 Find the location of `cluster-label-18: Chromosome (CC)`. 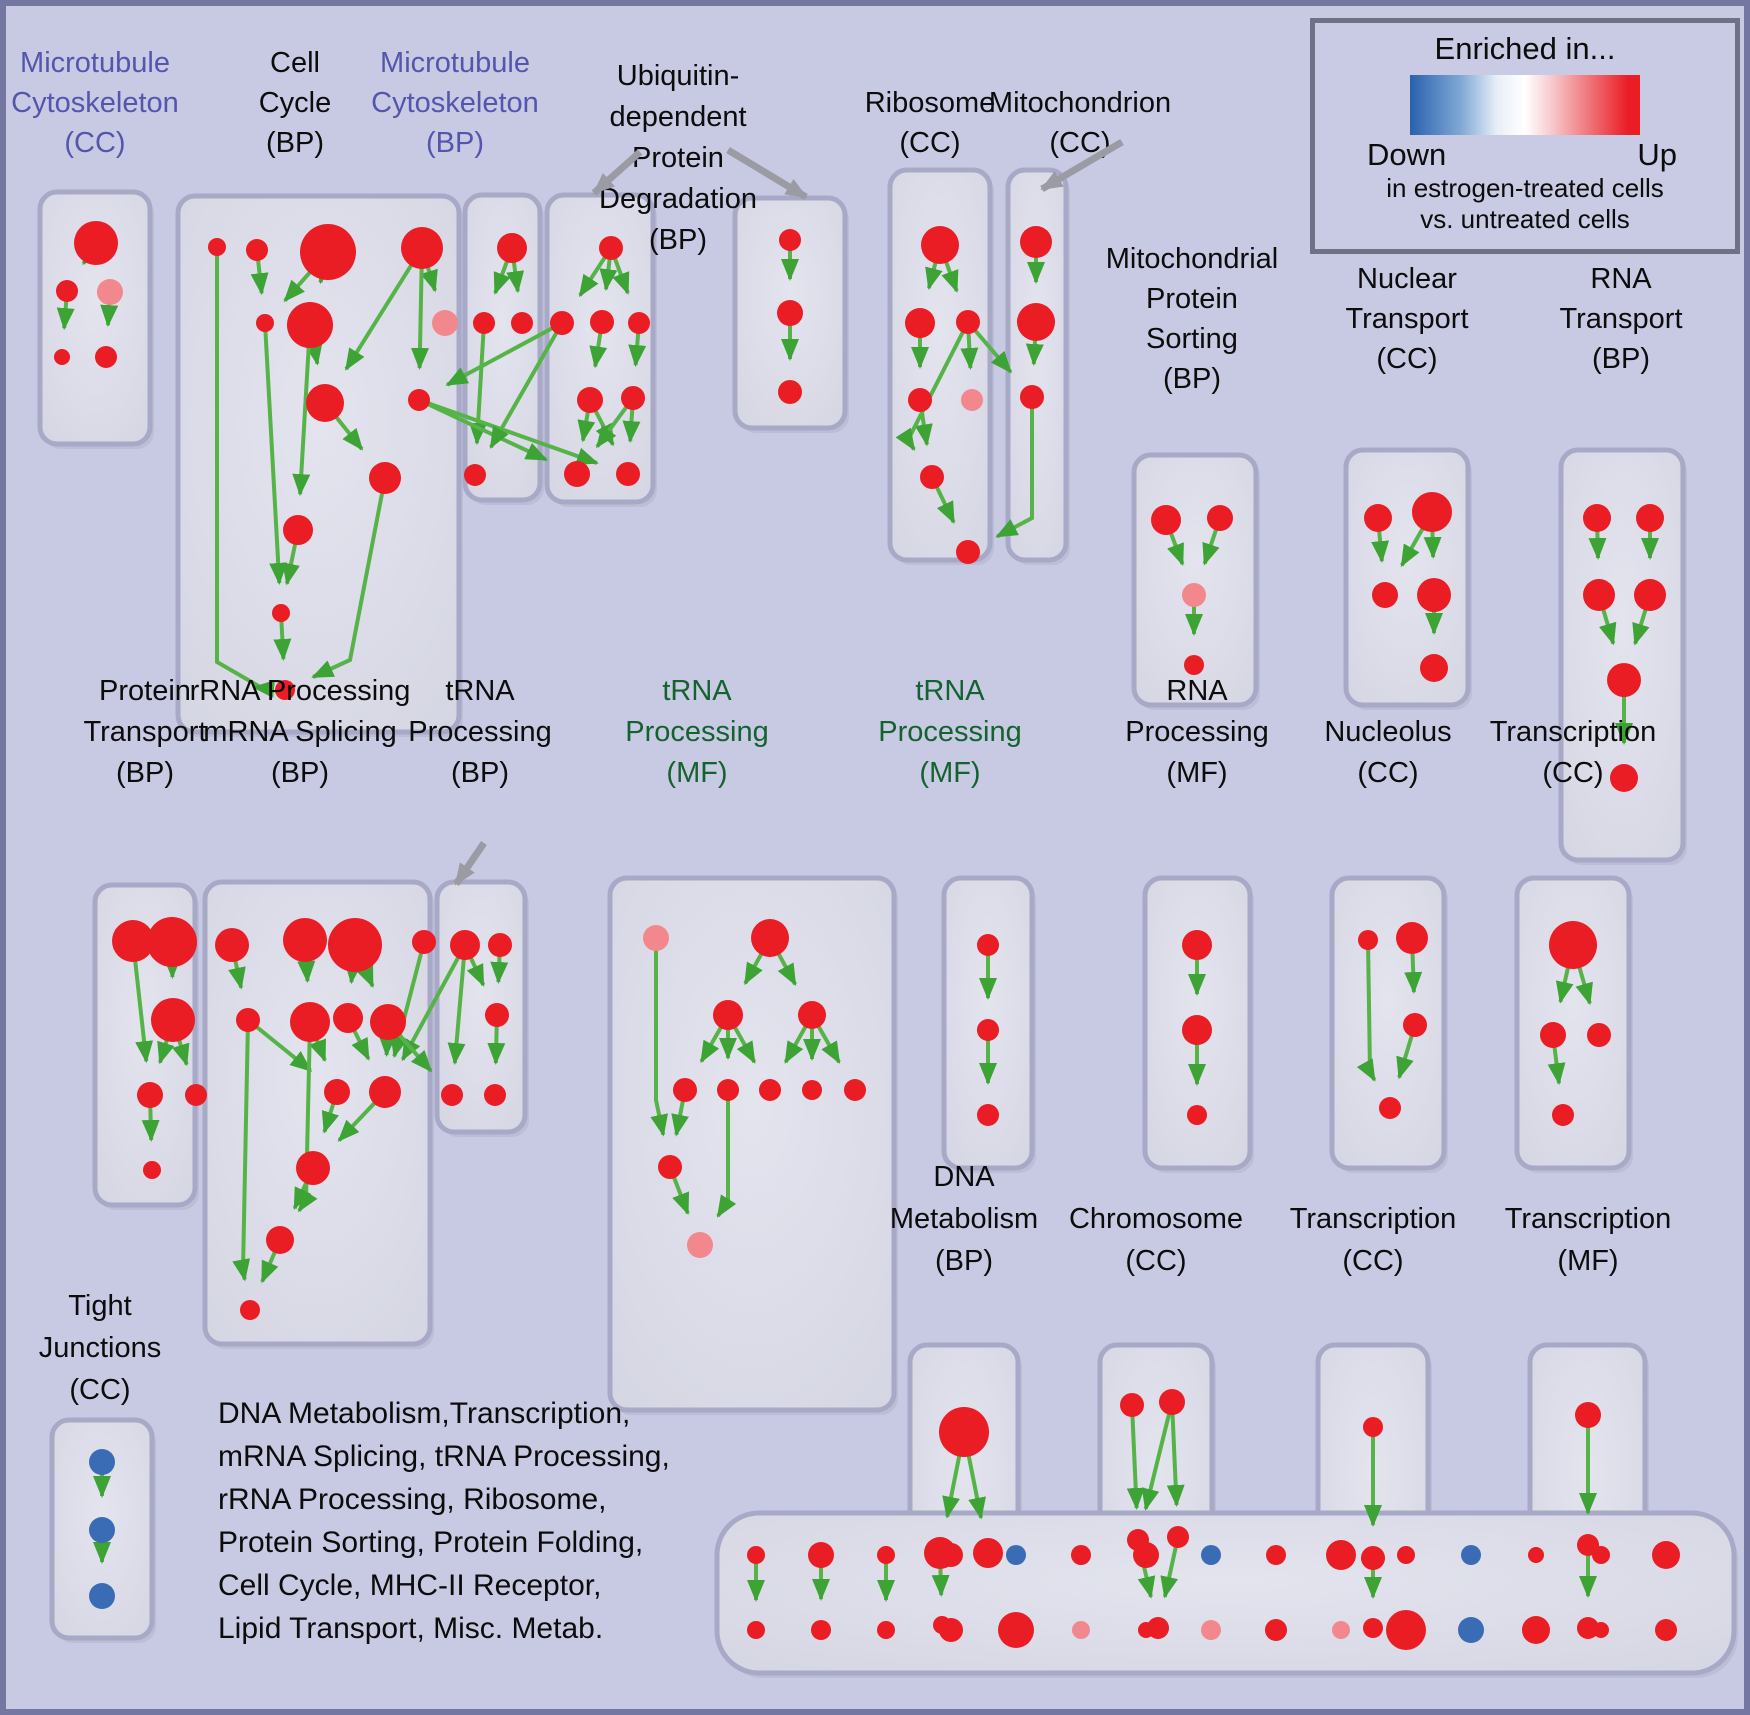

cluster-label-18: Chromosome (CC) is located at coordinates (1156, 1240).